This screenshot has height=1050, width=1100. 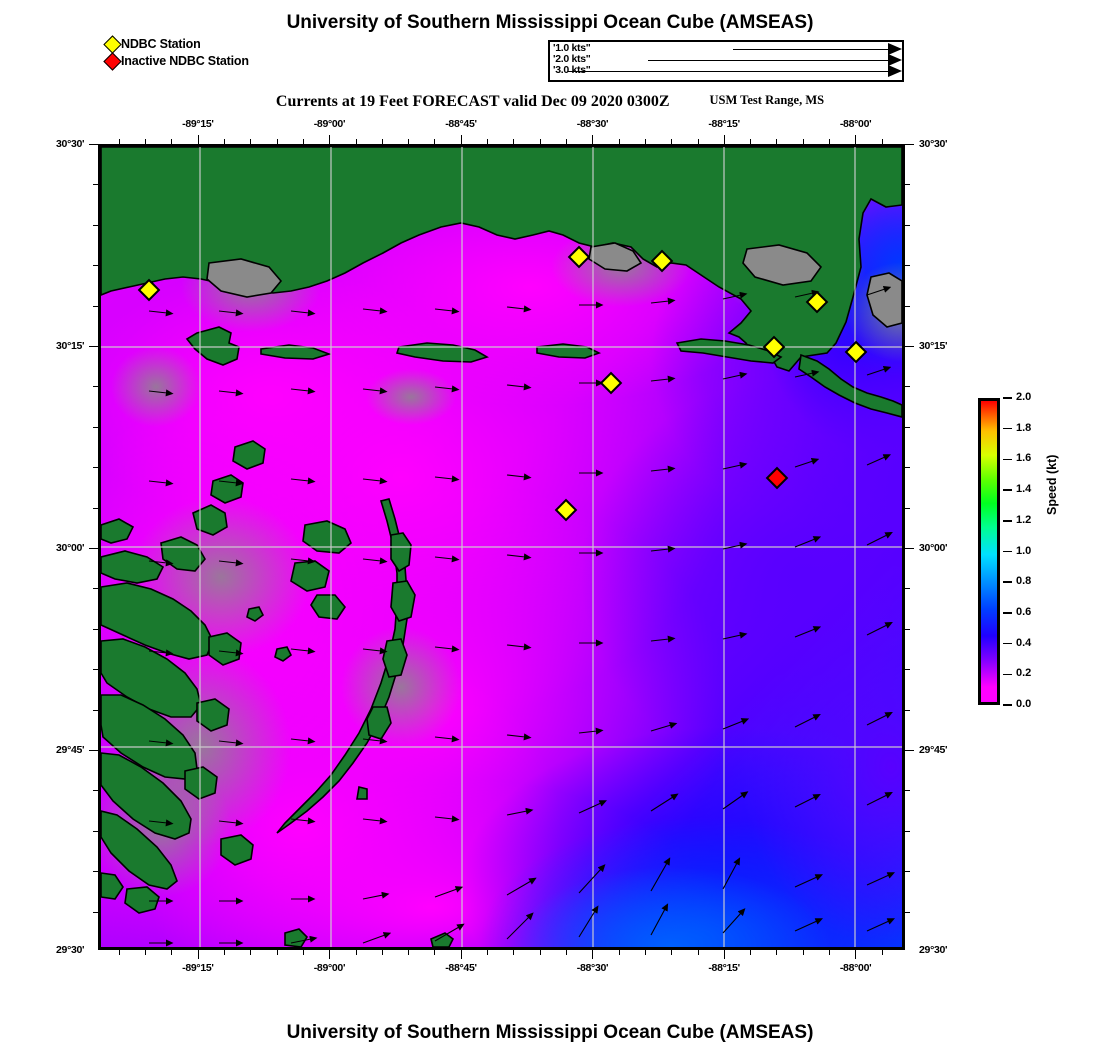 What do you see at coordinates (161, 44) in the screenshot?
I see `legend-label-active: NDBC Station` at bounding box center [161, 44].